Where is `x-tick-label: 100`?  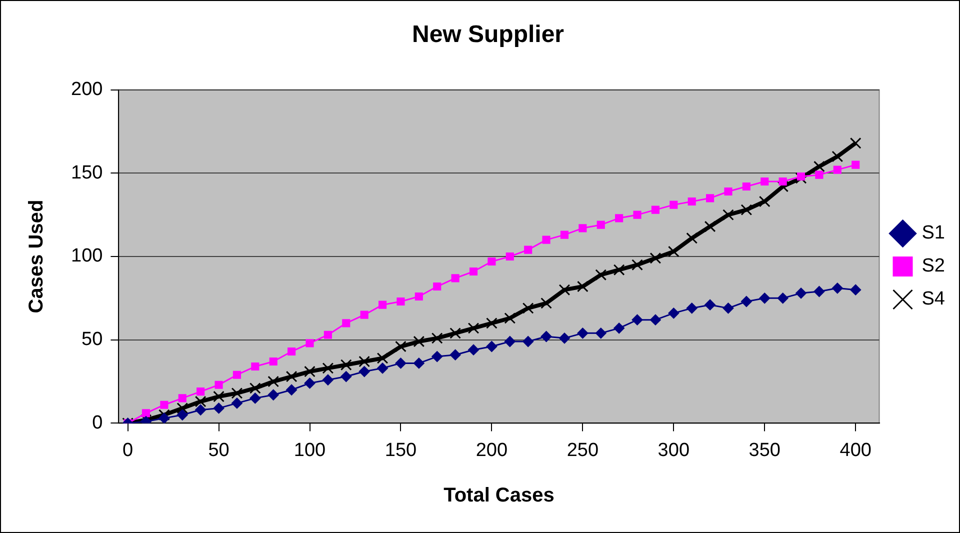 x-tick-label: 100 is located at coordinates (310, 450).